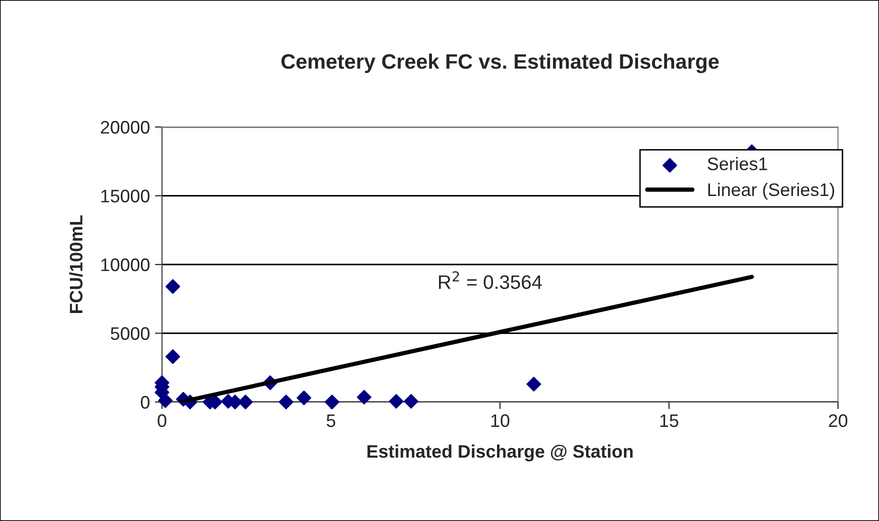 This screenshot has height=521, width=879. What do you see at coordinates (145, 402) in the screenshot?
I see `y-tick-label: 0` at bounding box center [145, 402].